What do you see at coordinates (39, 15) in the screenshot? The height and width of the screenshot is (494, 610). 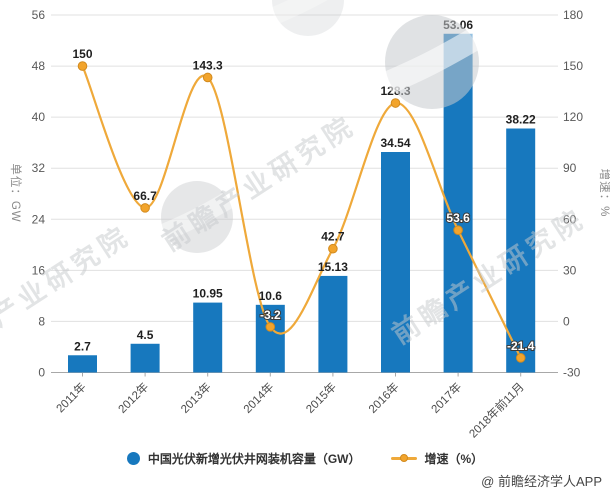 I see `y-tick-left: 56` at bounding box center [39, 15].